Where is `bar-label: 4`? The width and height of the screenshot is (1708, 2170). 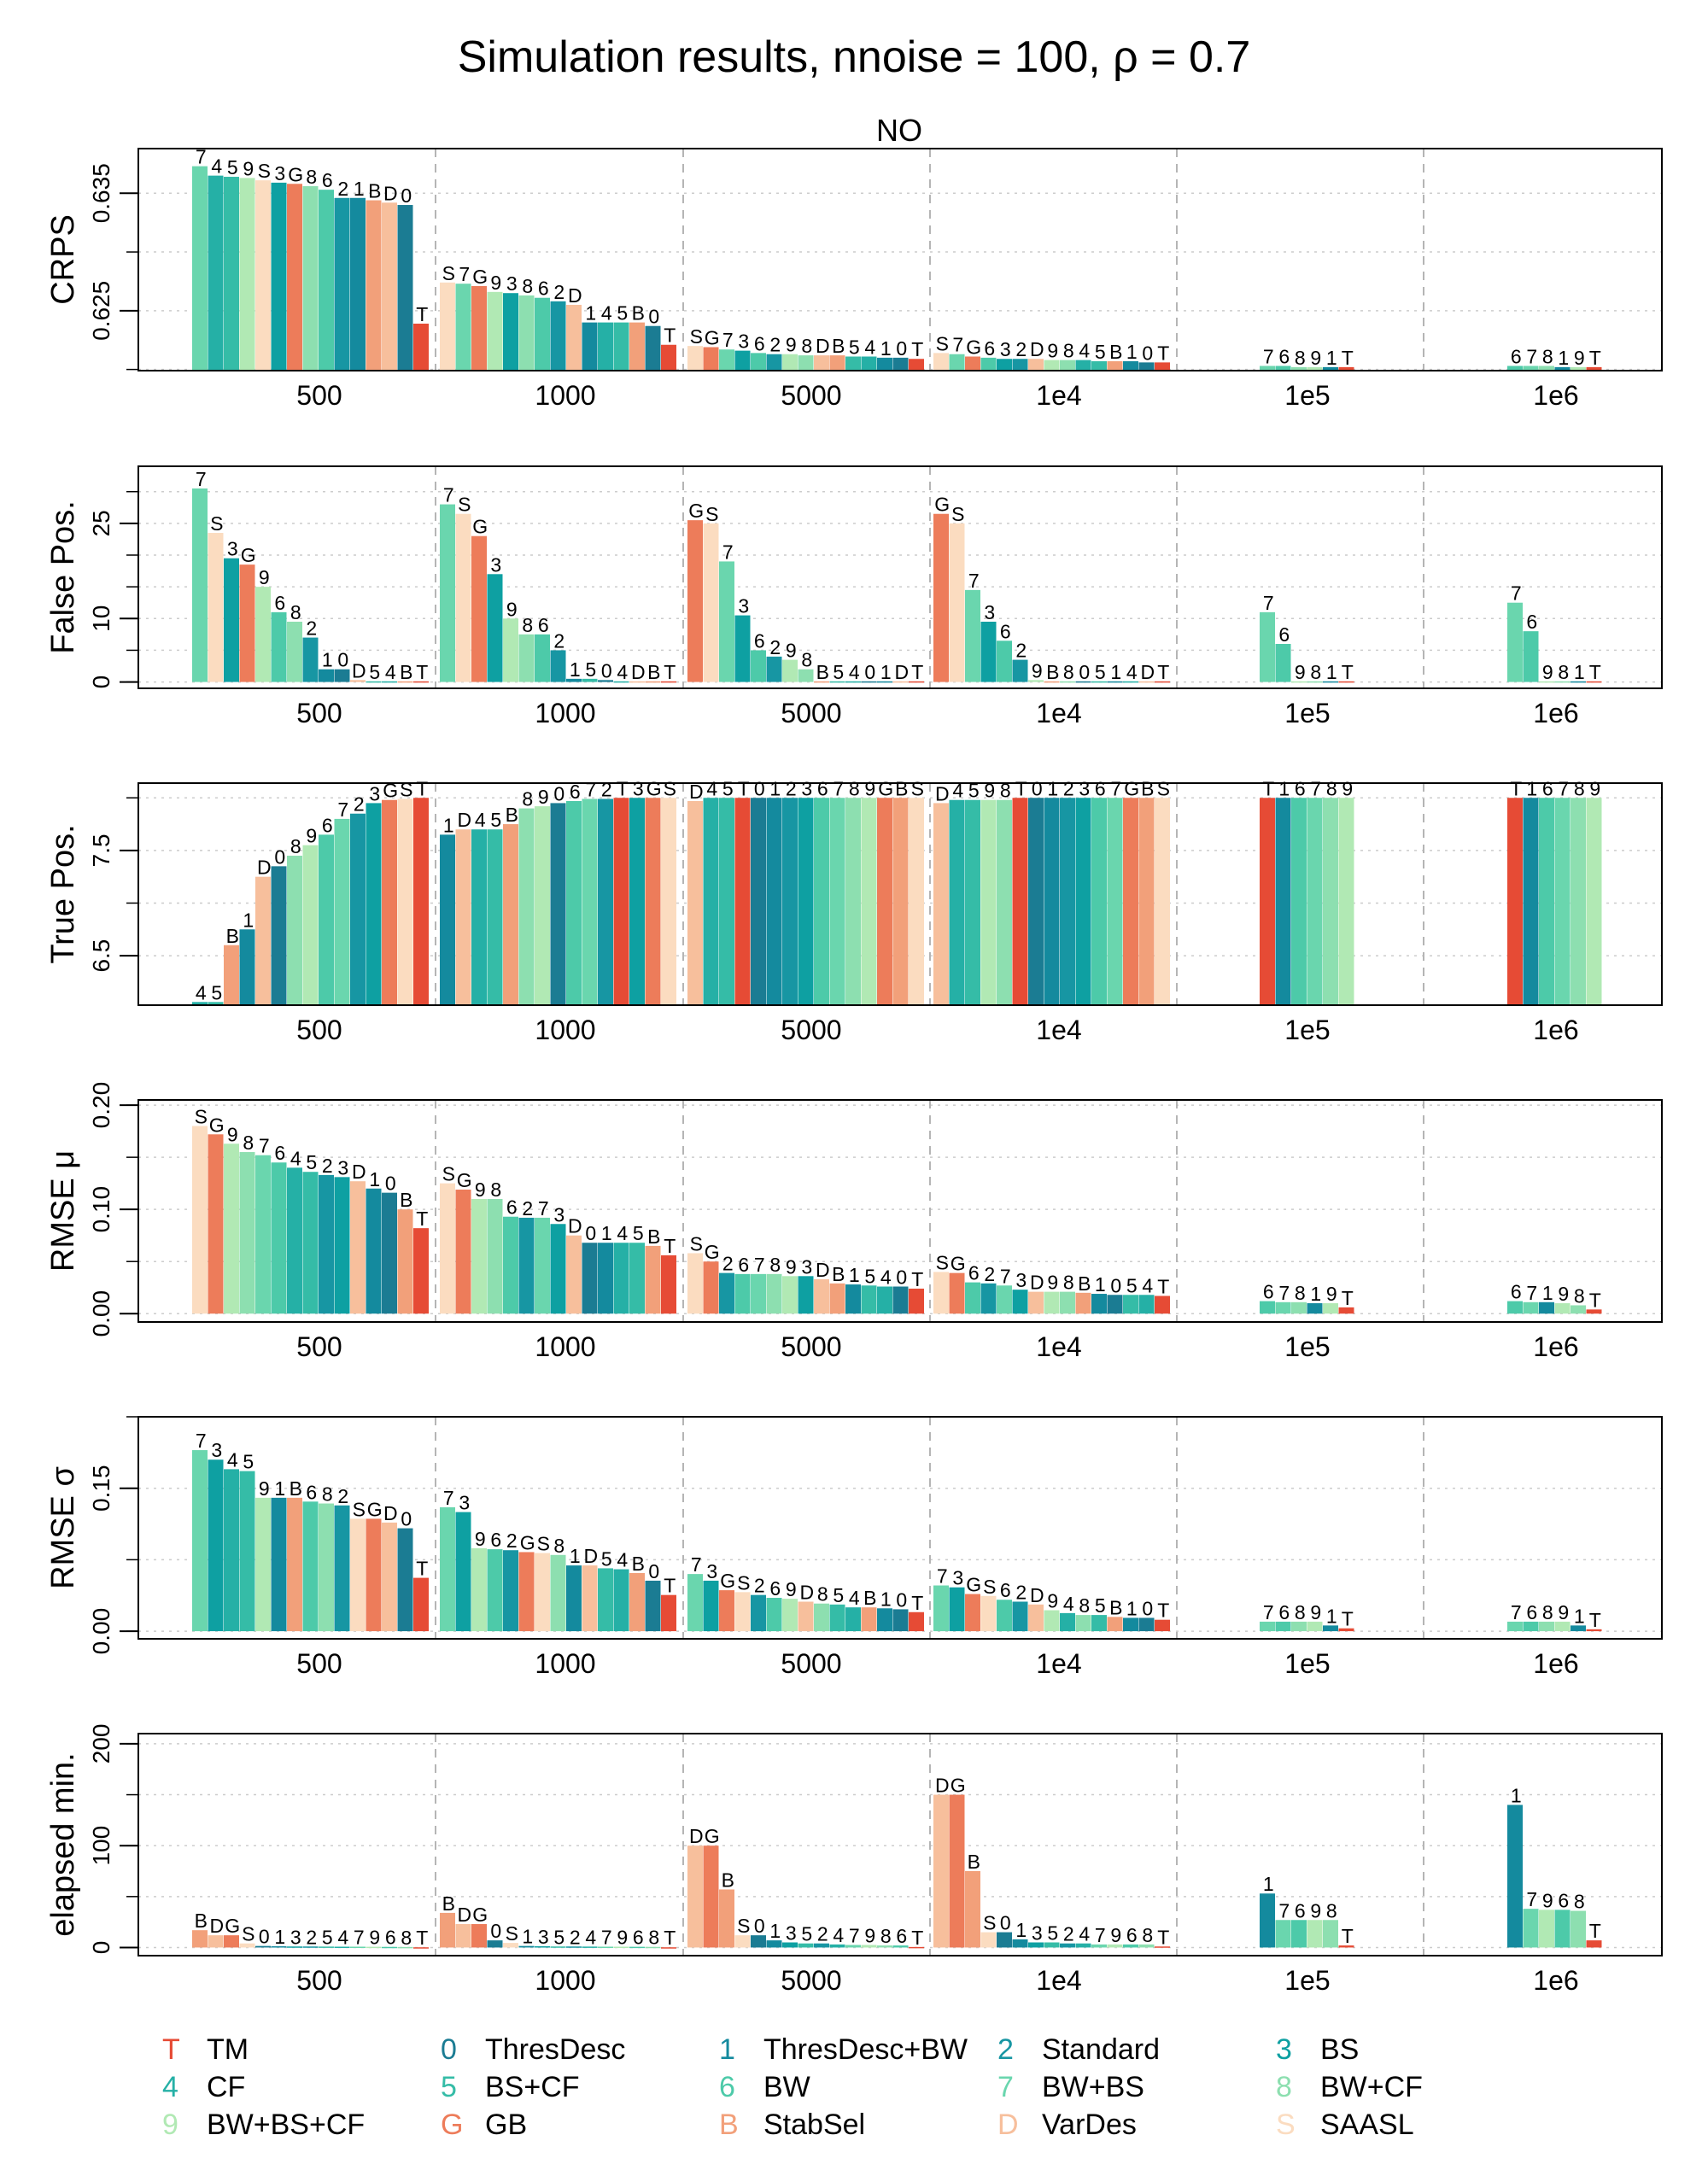 bar-label: 4 is located at coordinates (1132, 672).